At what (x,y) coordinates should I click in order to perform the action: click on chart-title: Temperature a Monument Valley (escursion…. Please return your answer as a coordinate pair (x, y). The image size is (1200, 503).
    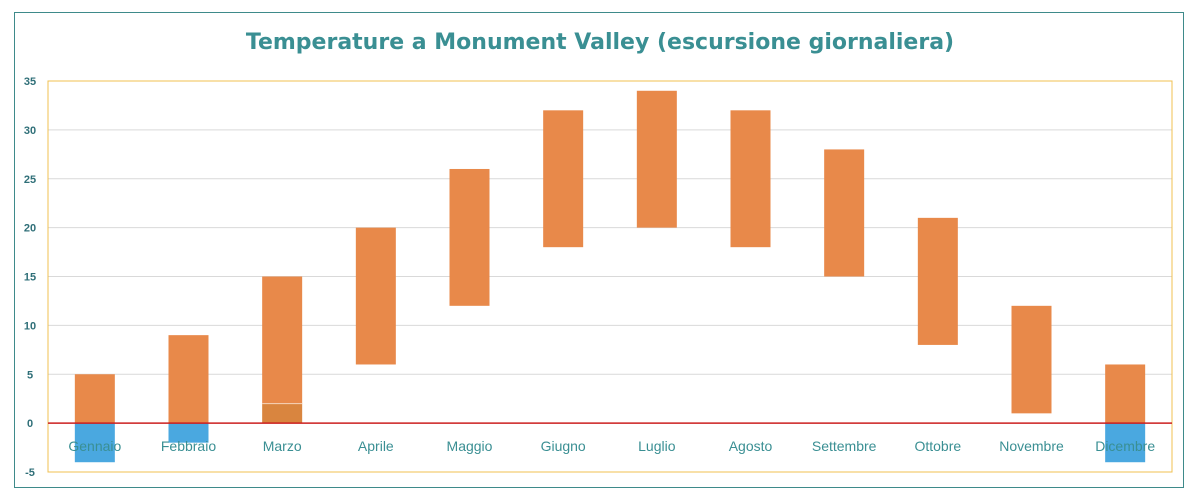
    Looking at the image, I should click on (600, 42).